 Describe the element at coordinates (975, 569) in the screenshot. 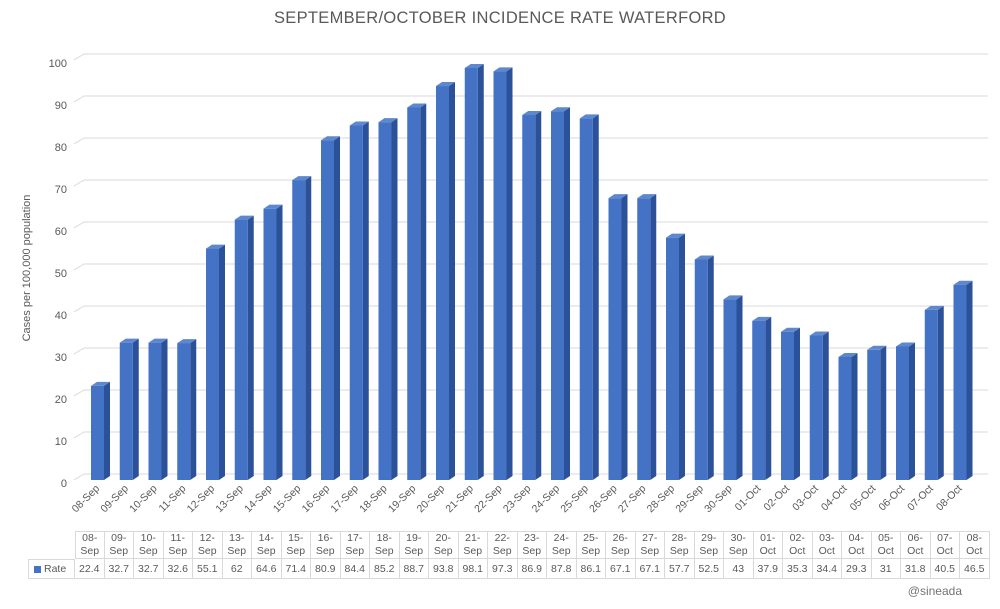

I see `table-value-08-Oct: 46.5` at that location.